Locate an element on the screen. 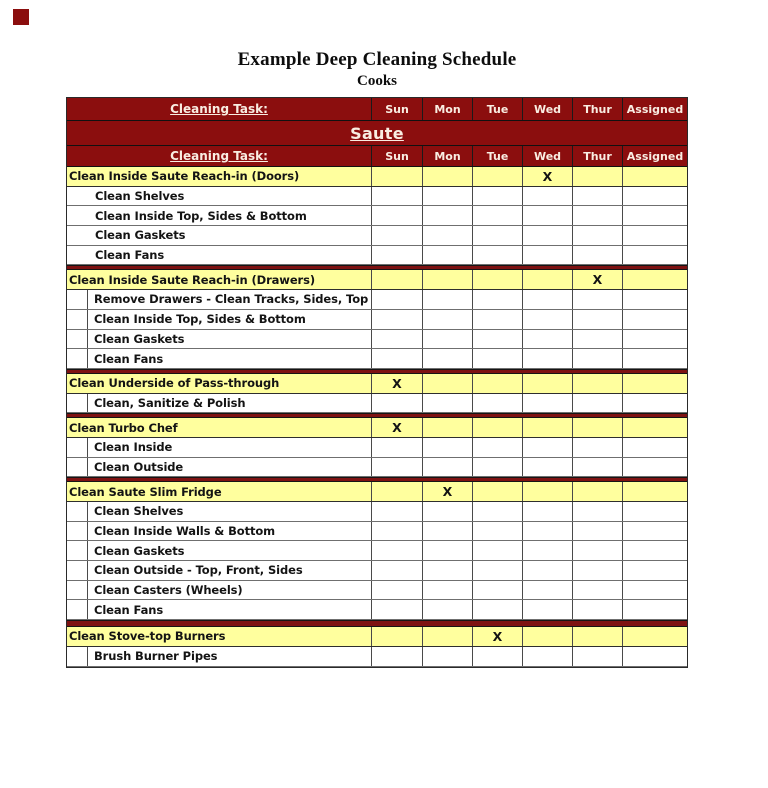 This screenshot has height=788, width=768. column-header-row: Cleaning Task: Sun Mon Tue Wed Thur Assigned is located at coordinates (377, 109).